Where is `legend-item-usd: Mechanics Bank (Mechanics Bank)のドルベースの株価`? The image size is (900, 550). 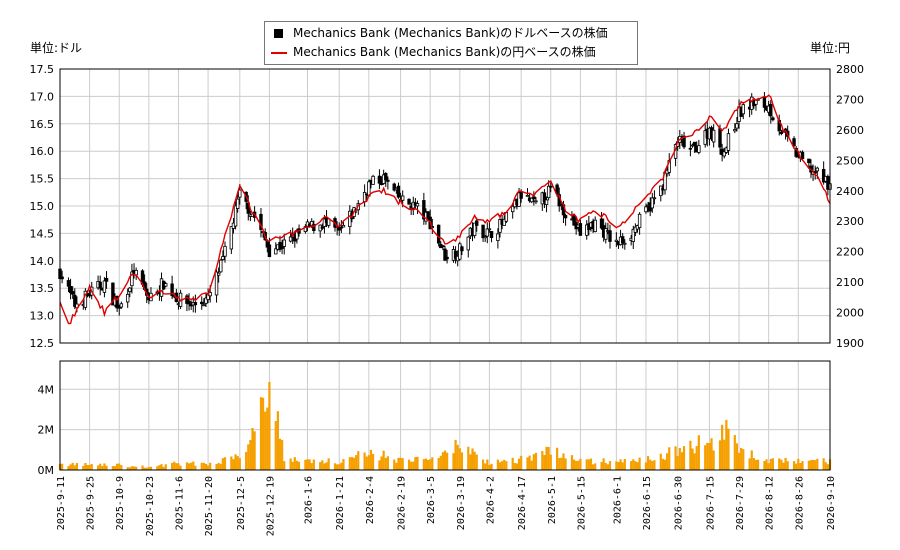
legend-item-usd: Mechanics Bank (Mechanics Bank)のドルベースの株価 is located at coordinates (439, 33).